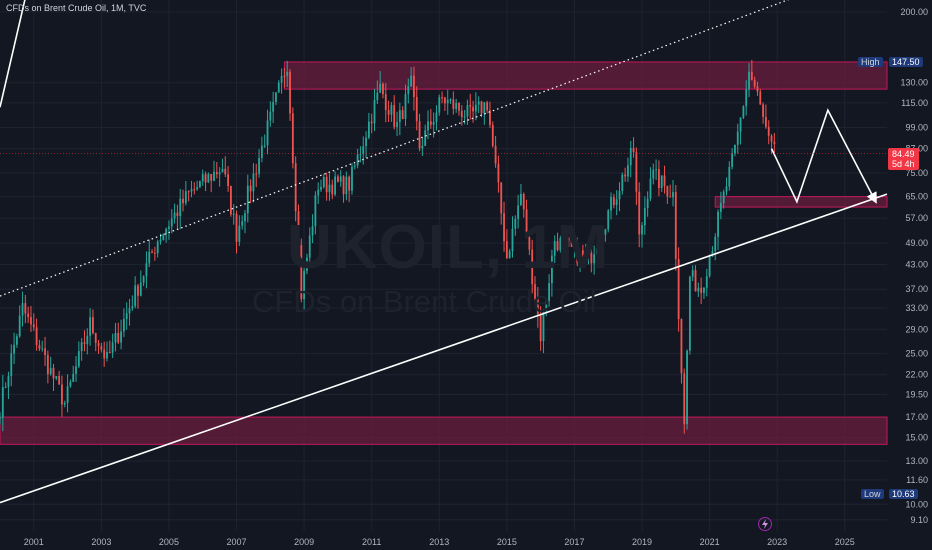 This screenshot has width=932, height=550. I want to click on time-tick-label: 2019, so click(642, 542).